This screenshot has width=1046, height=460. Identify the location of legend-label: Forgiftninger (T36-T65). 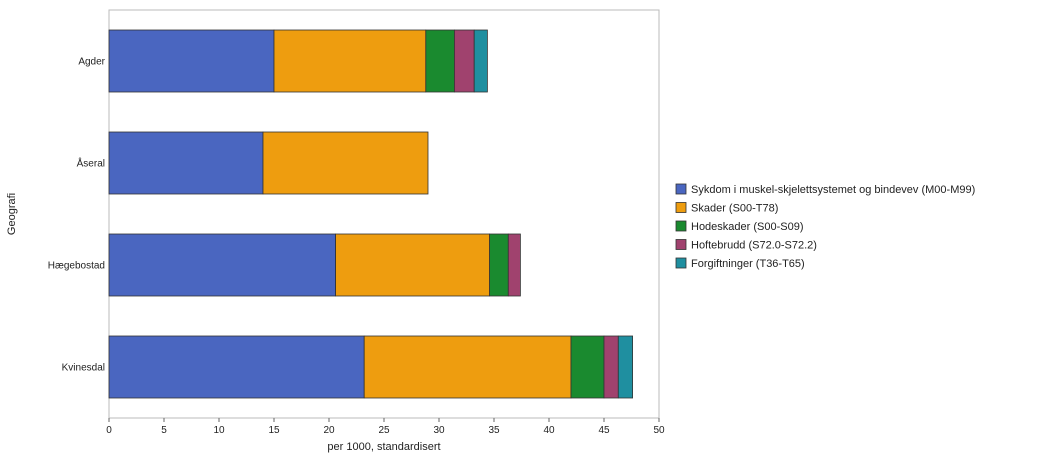
(748, 264).